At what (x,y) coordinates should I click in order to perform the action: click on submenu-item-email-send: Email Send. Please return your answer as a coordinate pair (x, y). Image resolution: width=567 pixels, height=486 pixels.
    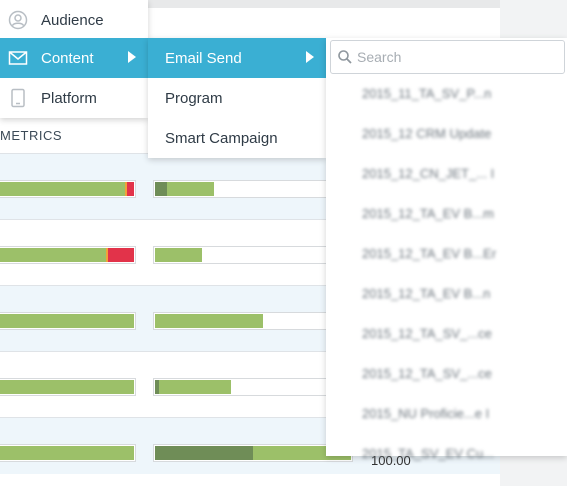
    Looking at the image, I should click on (237, 58).